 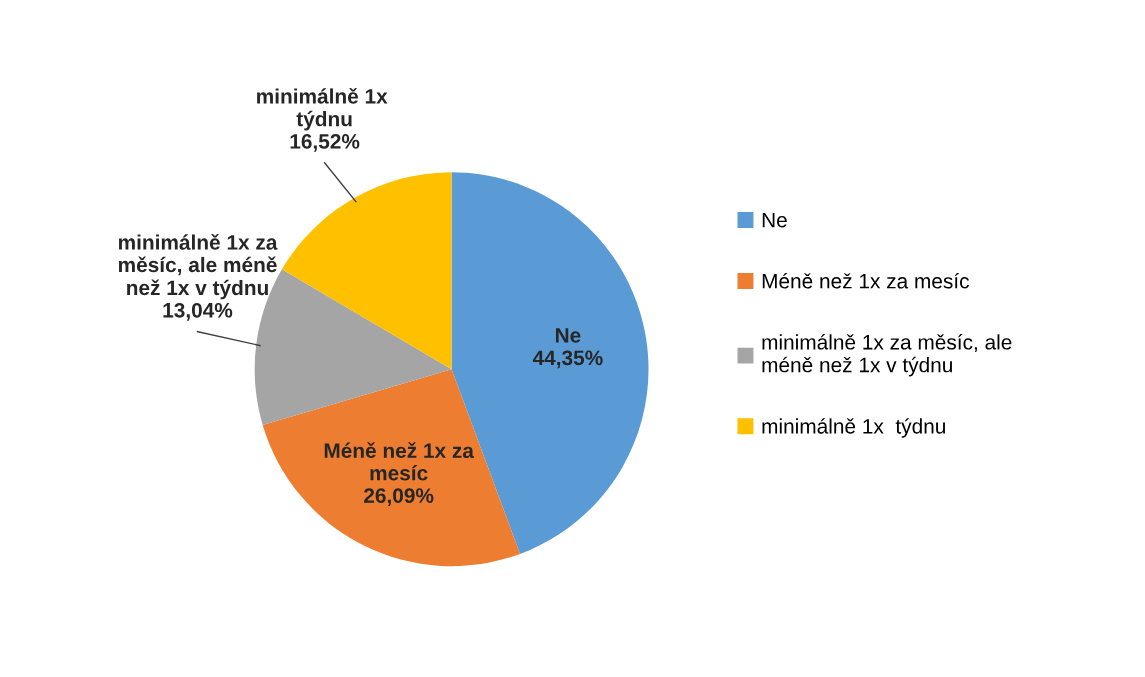 What do you see at coordinates (322, 109) in the screenshot?
I see `slice-label: minimálně 1x týdnu` at bounding box center [322, 109].